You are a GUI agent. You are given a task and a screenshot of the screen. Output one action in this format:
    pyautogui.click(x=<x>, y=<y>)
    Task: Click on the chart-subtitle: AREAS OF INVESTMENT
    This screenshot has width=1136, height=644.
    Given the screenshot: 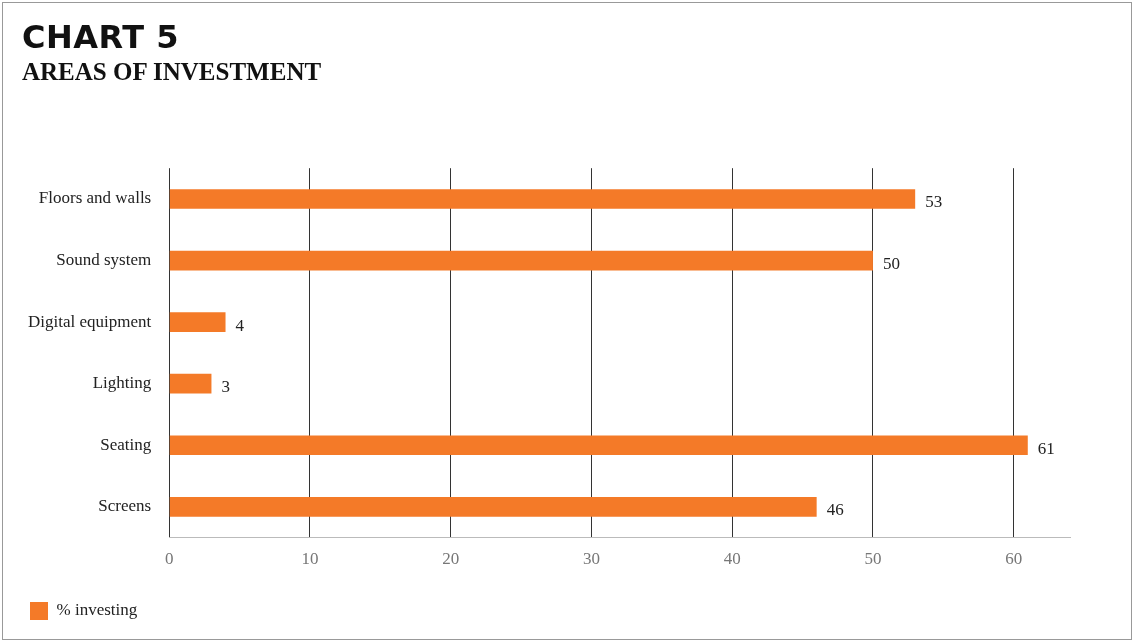 What is the action you would take?
    pyautogui.click(x=172, y=72)
    